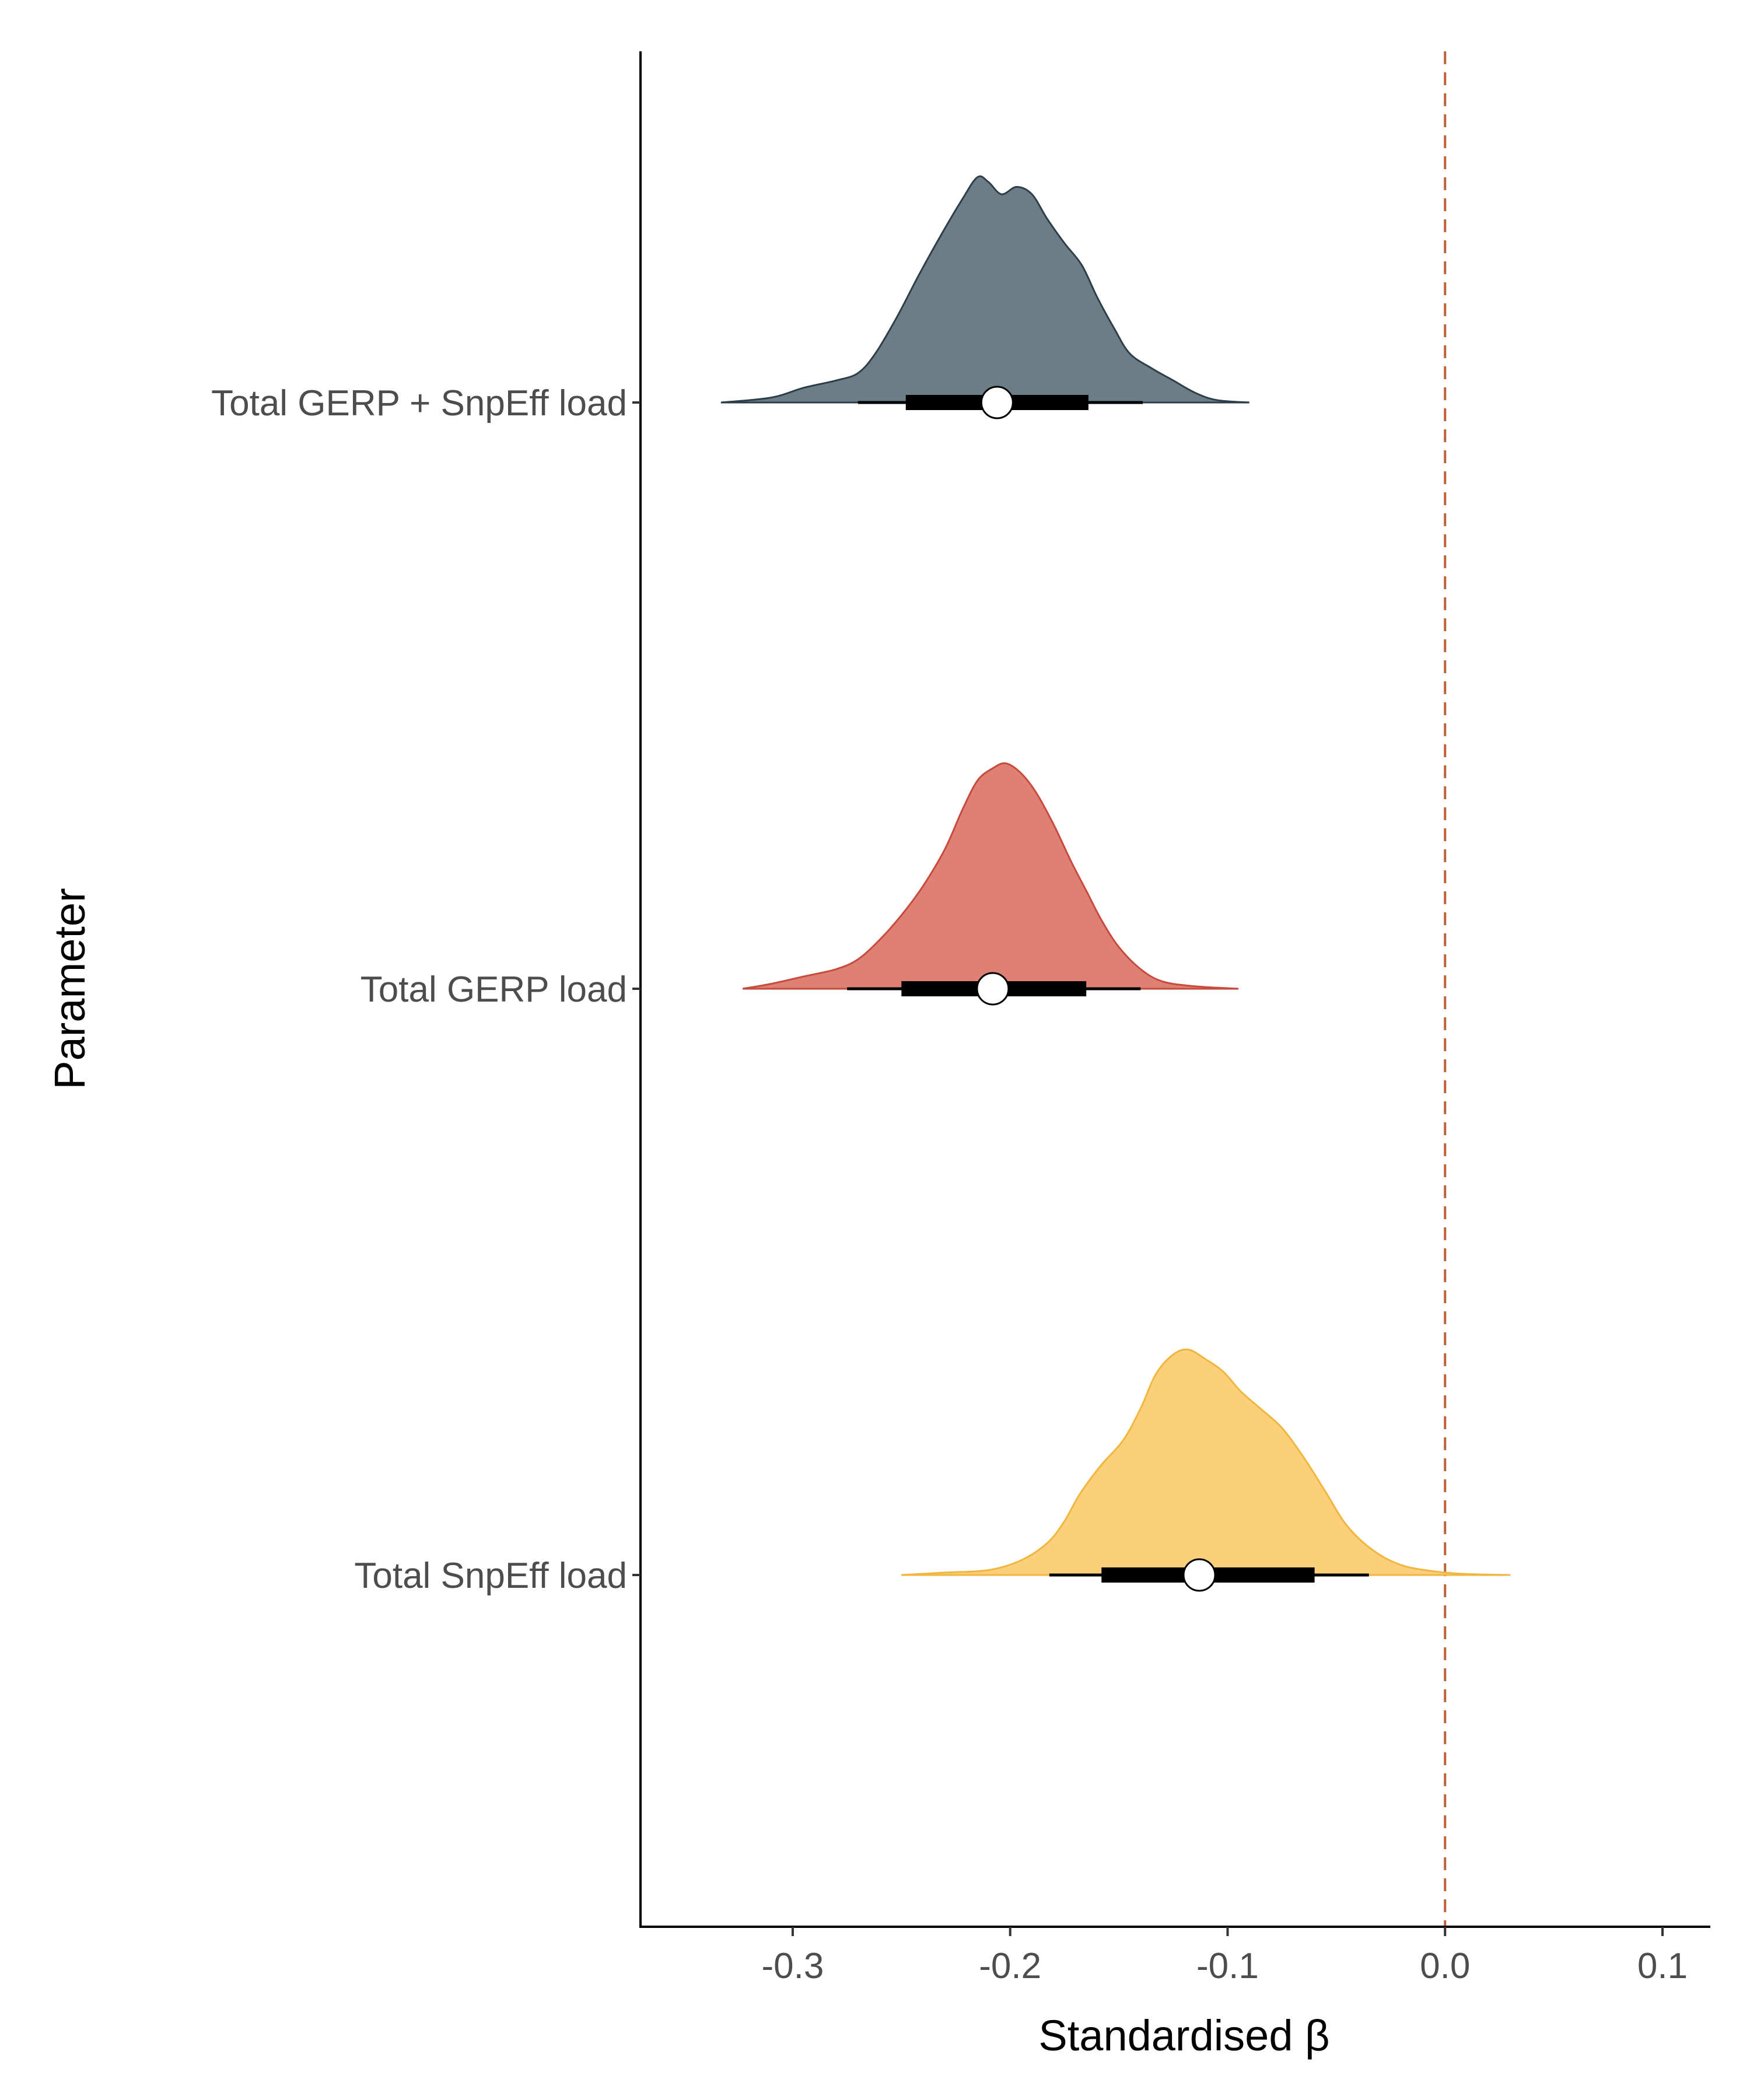 Image resolution: width=1750 pixels, height=2100 pixels. Describe the element at coordinates (793, 1966) in the screenshot. I see `x-tick-label: -0.3` at that location.